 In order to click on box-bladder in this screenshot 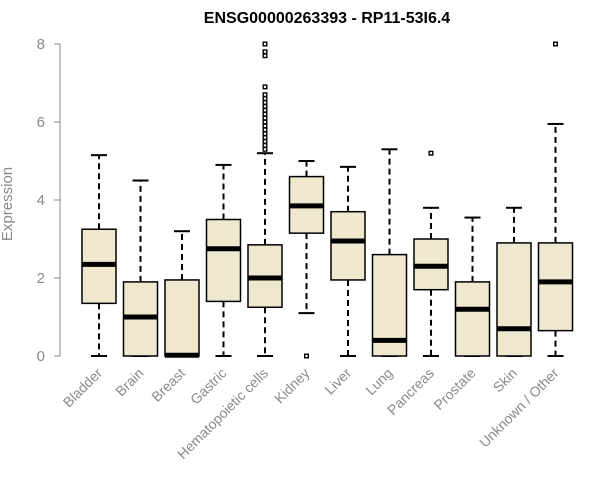, I will do `click(99, 255)`.